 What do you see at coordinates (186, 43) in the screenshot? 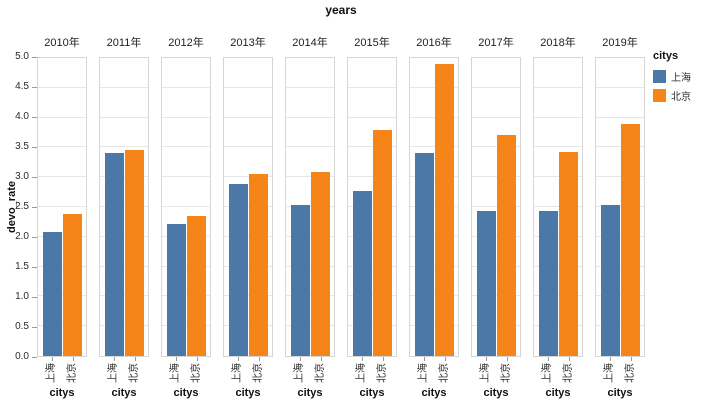
I see `facet-header-label: 2012年` at bounding box center [186, 43].